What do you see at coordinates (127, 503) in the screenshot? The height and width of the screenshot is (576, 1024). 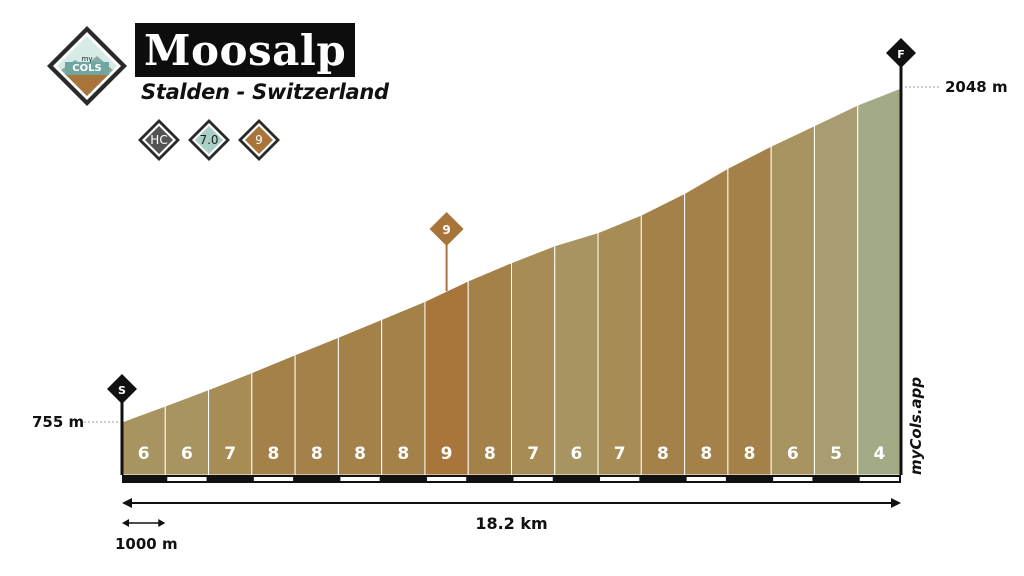 I see `total-distance-arrowhead-left` at bounding box center [127, 503].